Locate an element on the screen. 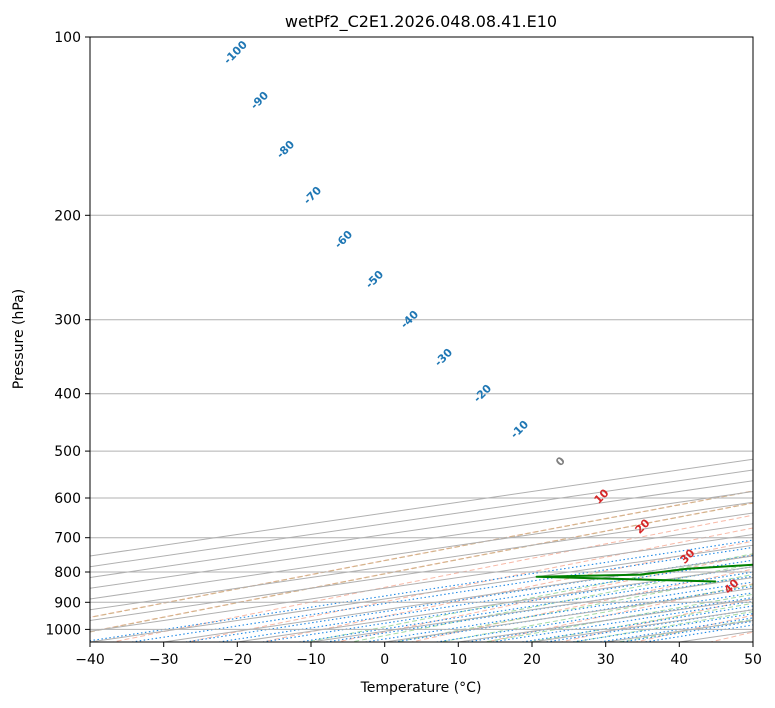 Image resolution: width=775 pixels, height=708 pixels. y-tick-label: 700 is located at coordinates (67, 539).